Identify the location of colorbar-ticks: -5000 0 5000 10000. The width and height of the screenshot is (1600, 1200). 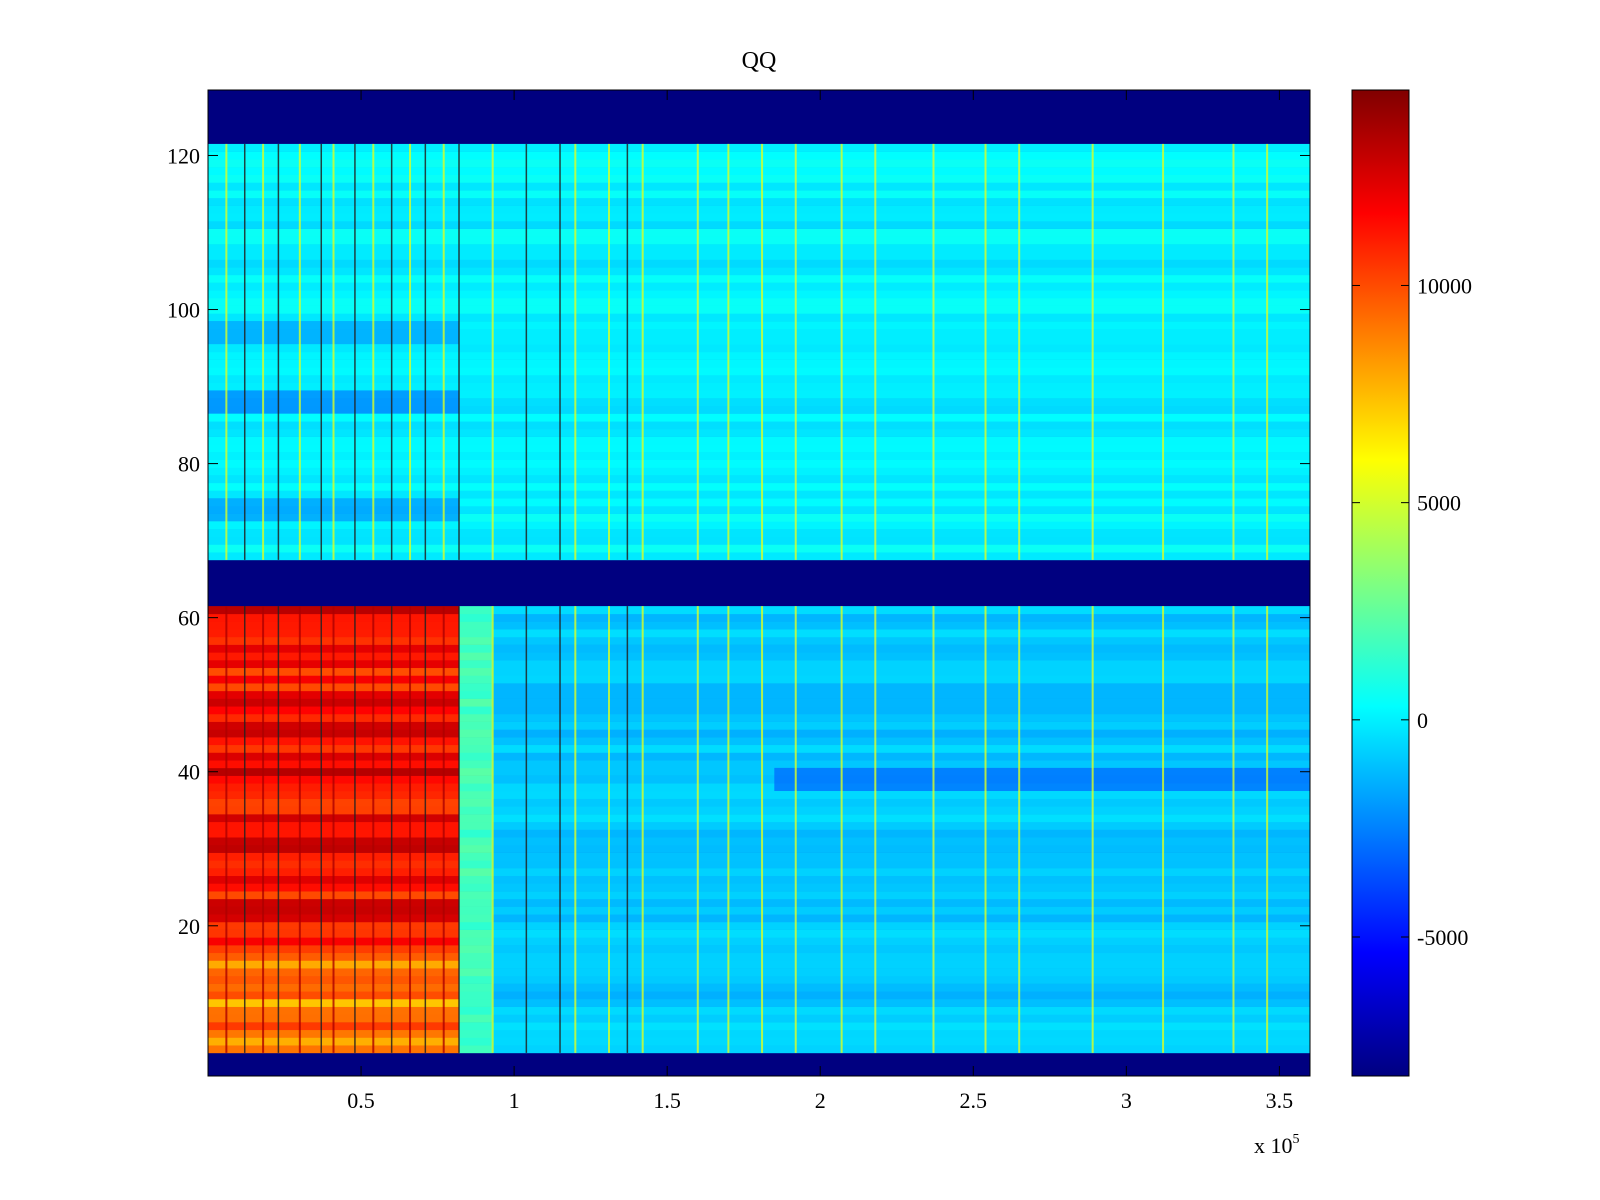
(1412, 611).